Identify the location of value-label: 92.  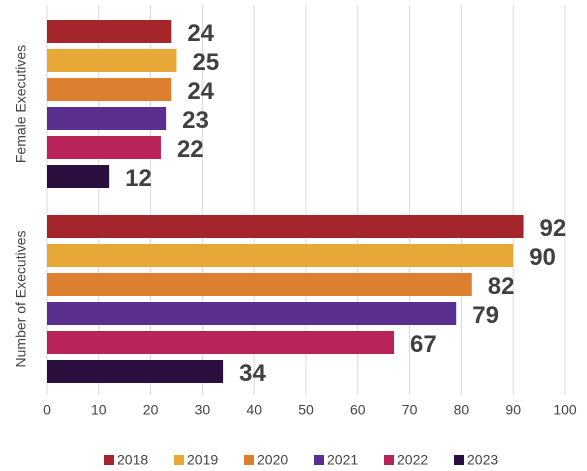
(553, 228).